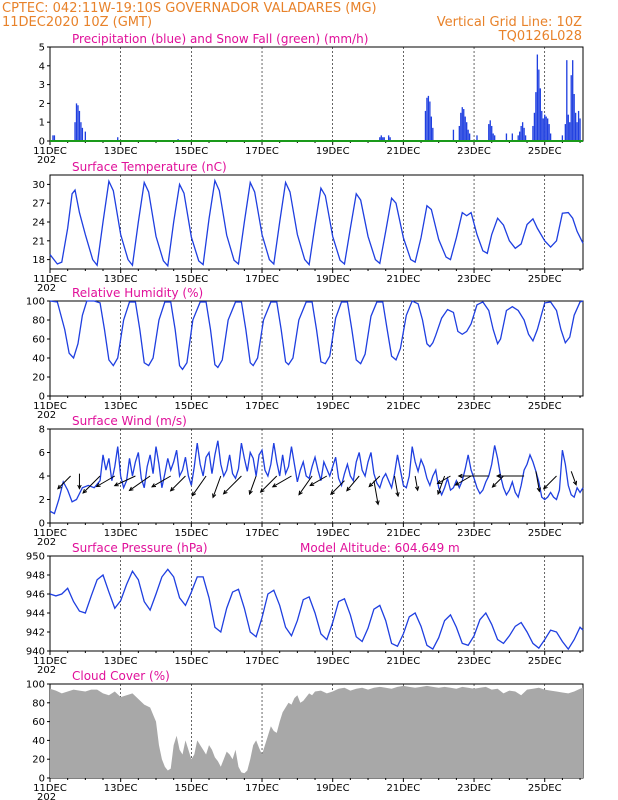  I want to click on y-tick-label: 27, so click(38, 204).